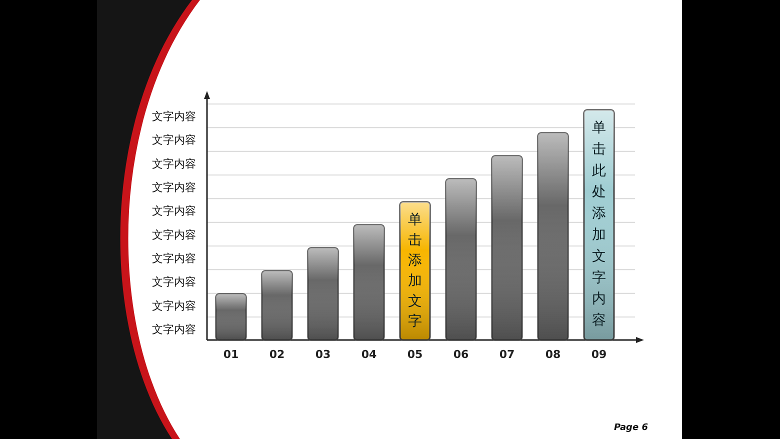  Describe the element at coordinates (231, 354) in the screenshot. I see `x-tick-label: 01` at that location.